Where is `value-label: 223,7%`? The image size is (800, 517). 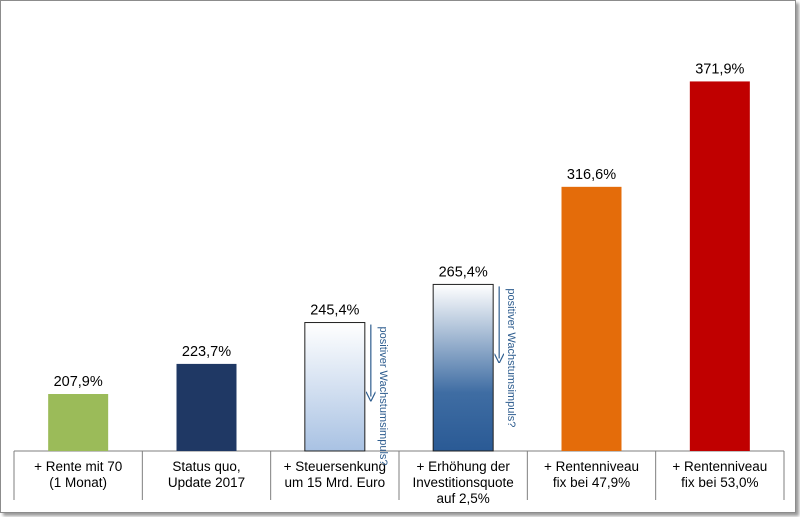 value-label: 223,7% is located at coordinates (206, 352).